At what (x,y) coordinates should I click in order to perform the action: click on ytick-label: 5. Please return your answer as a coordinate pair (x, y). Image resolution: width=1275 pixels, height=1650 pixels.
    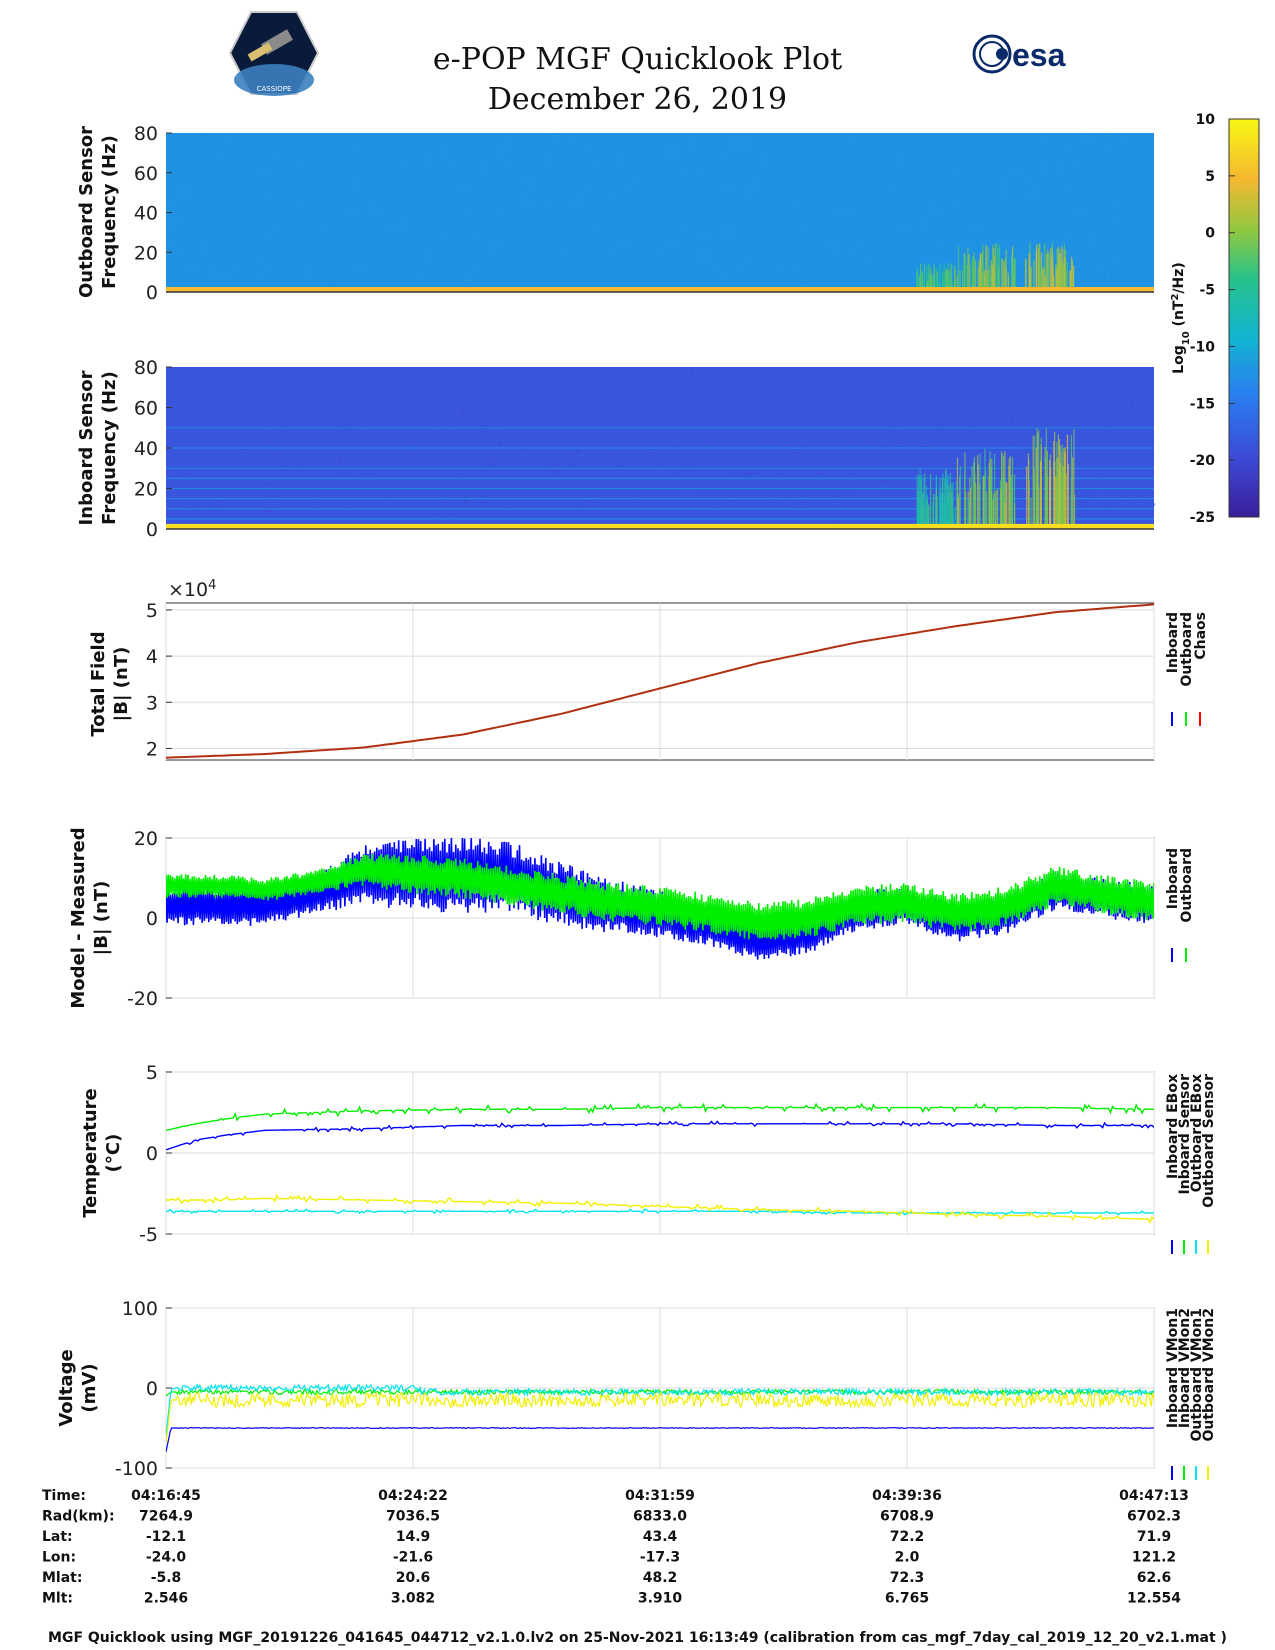
    Looking at the image, I should click on (152, 1073).